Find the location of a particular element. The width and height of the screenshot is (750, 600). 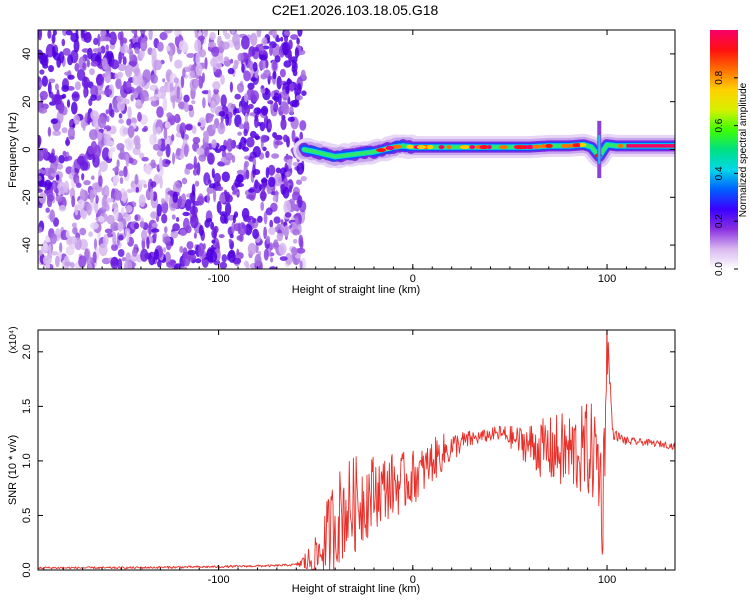

colorbar-tick-label: 0.6 is located at coordinates (719, 125).